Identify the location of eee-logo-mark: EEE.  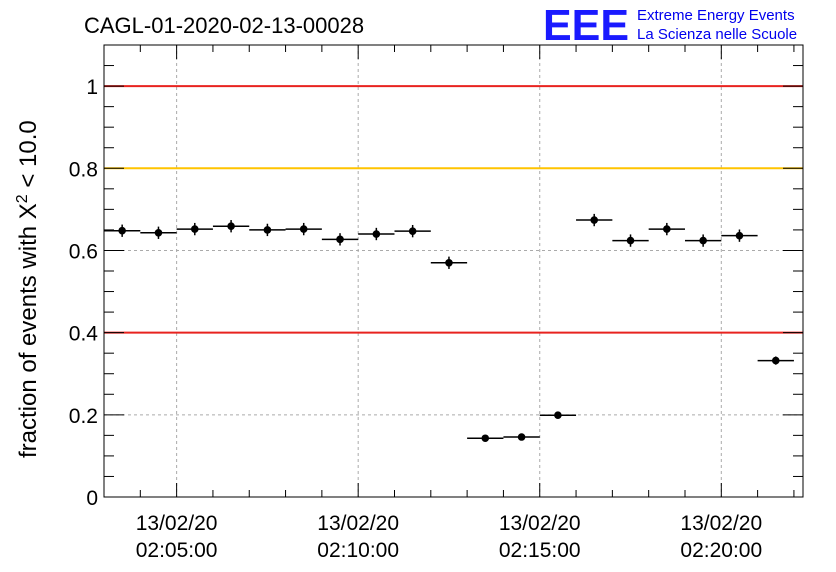
(586, 25).